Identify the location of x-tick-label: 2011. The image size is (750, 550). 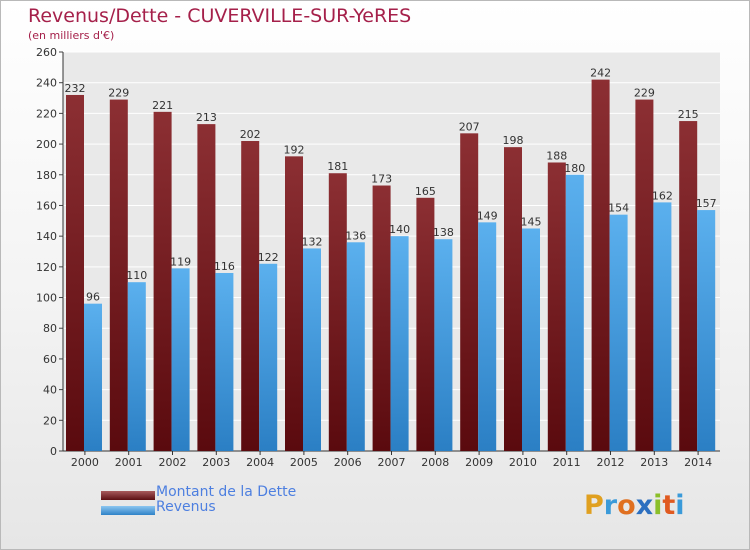
(567, 462).